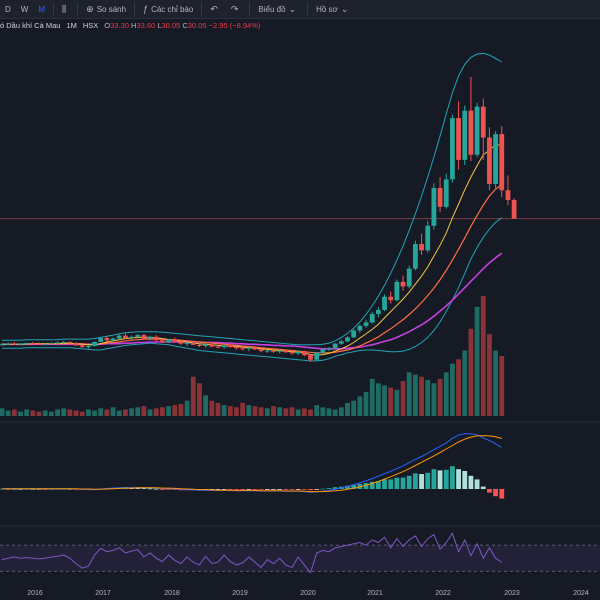 The image size is (600, 600). Describe the element at coordinates (512, 593) in the screenshot. I see `x-axis-year-label: 2023` at that location.